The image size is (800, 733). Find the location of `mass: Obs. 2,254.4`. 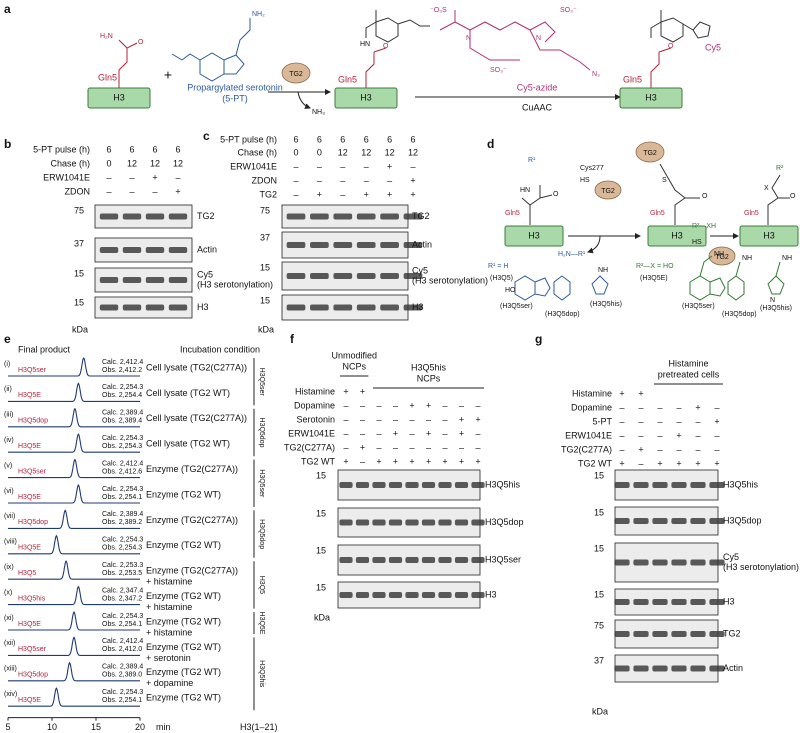

mass: Obs. 2,254.4 is located at coordinates (122, 395).